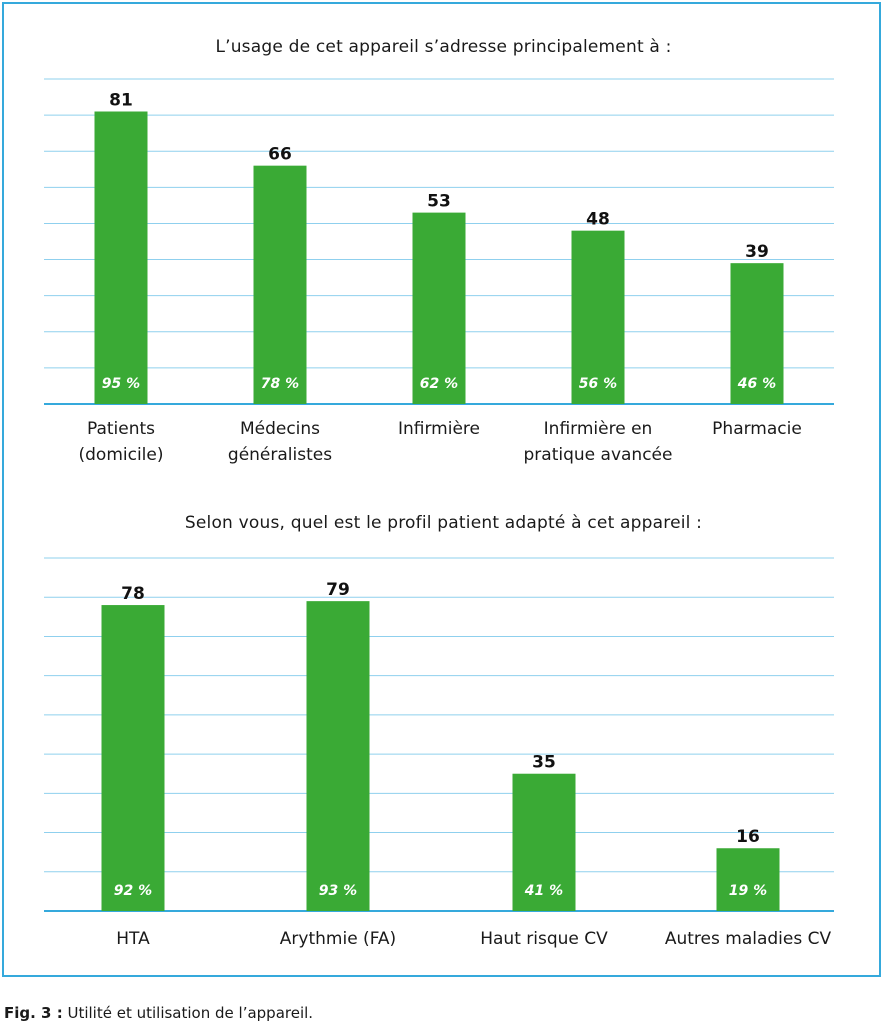  Describe the element at coordinates (439, 384) in the screenshot. I see `percent-label: 62 %` at that location.